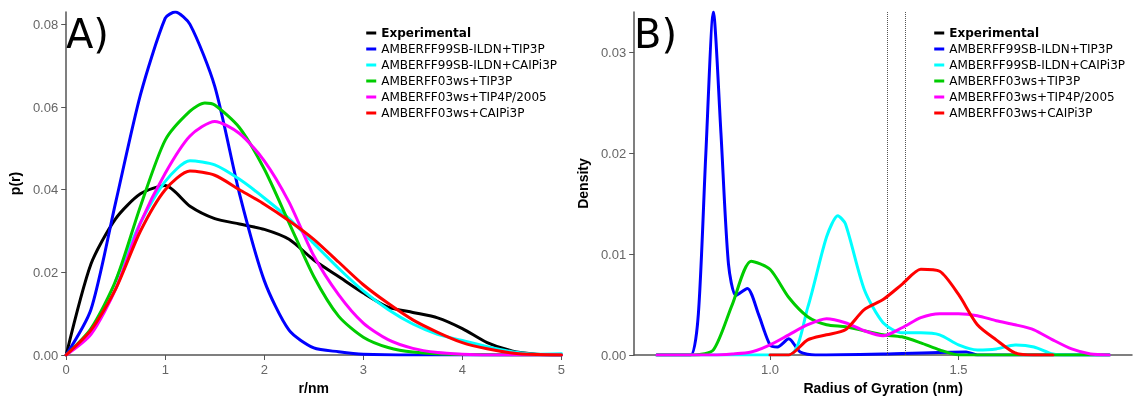 The height and width of the screenshot is (400, 1136). I want to click on x-tick-label: 0, so click(66, 369).